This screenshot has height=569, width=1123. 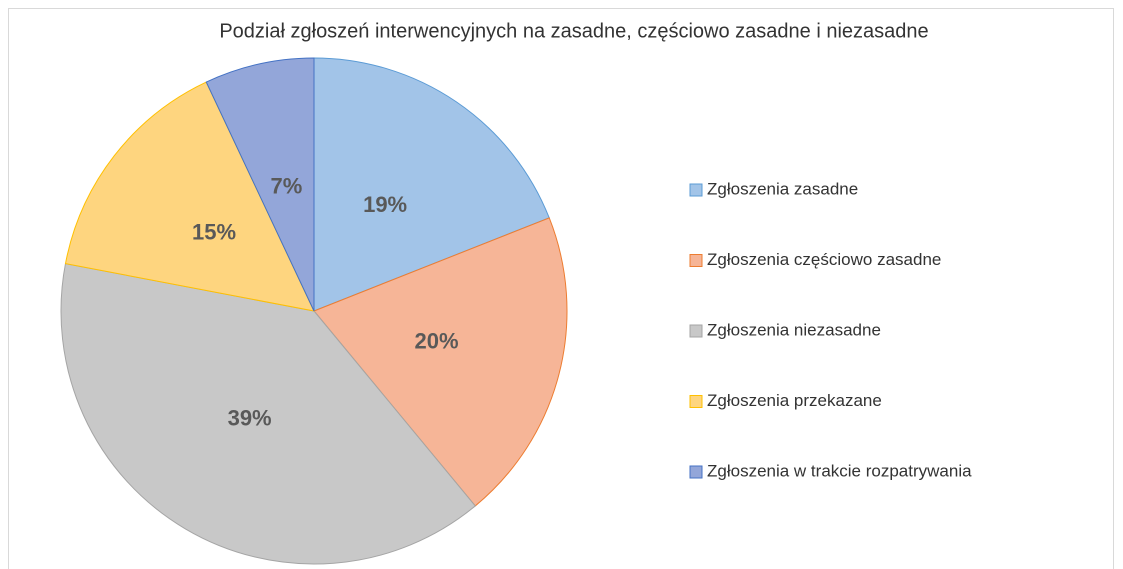 I want to click on legend-label: Zgłoszenia częściowo zasadne, so click(x=824, y=259).